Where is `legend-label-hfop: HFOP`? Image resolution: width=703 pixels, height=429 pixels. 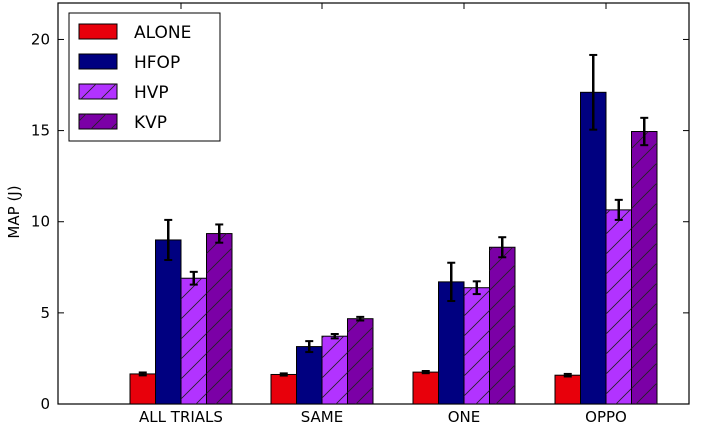
legend-label-hfop: HFOP is located at coordinates (157, 63).